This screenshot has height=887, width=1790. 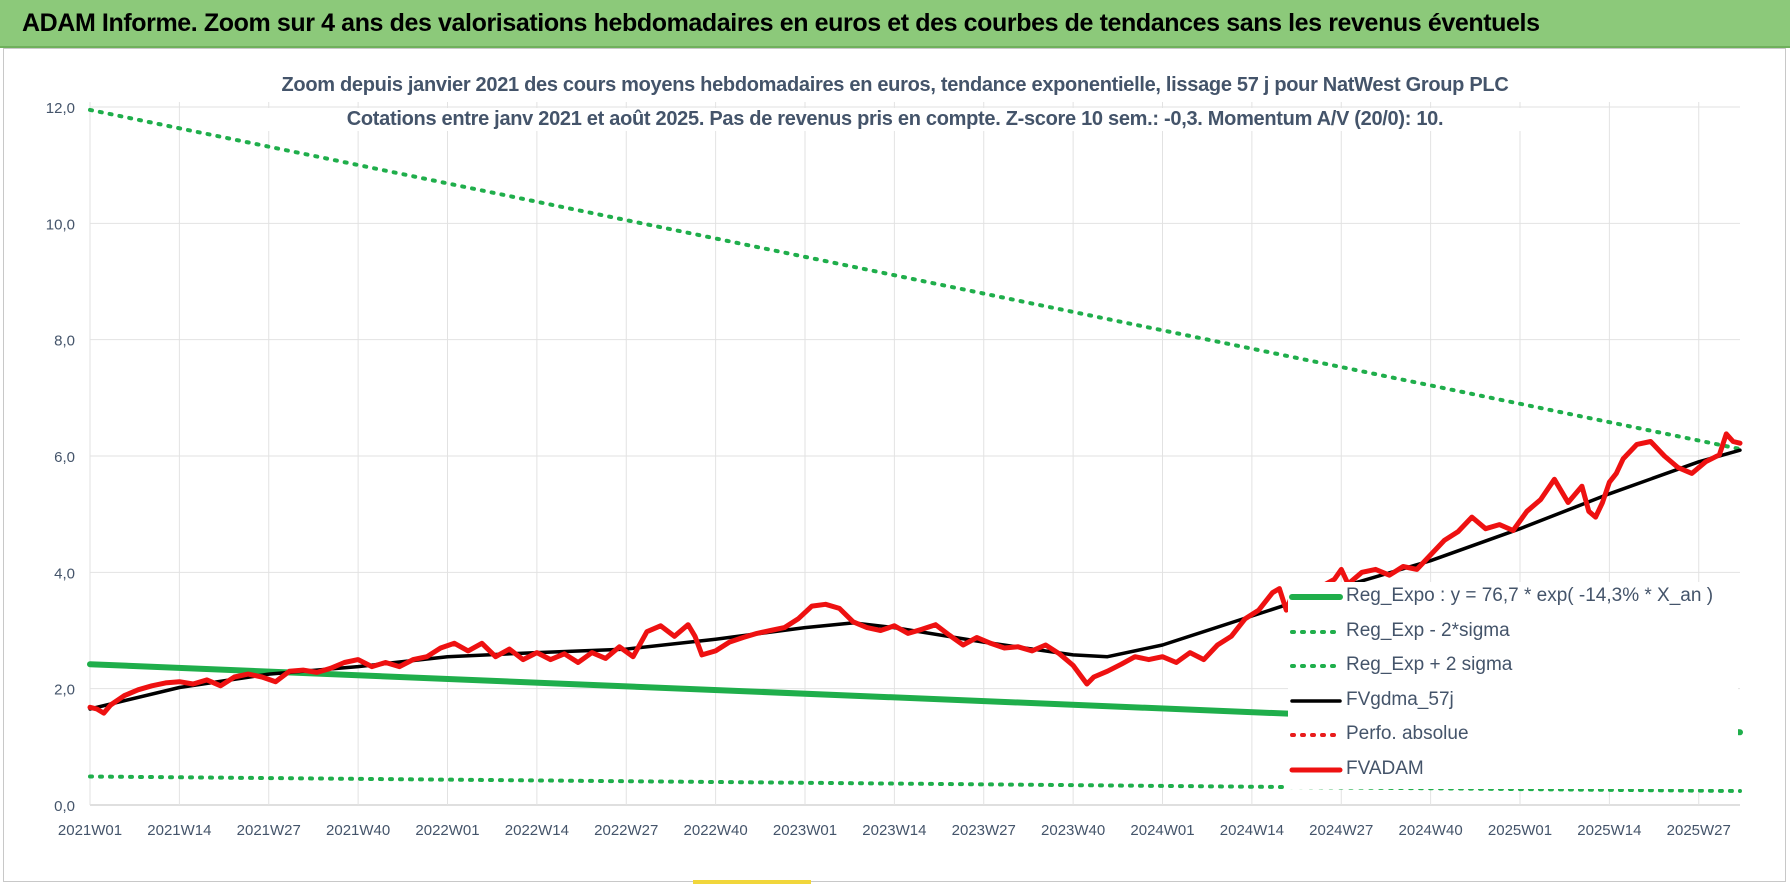 I want to click on x-tick-label: 2025W27, so click(x=1699, y=830).